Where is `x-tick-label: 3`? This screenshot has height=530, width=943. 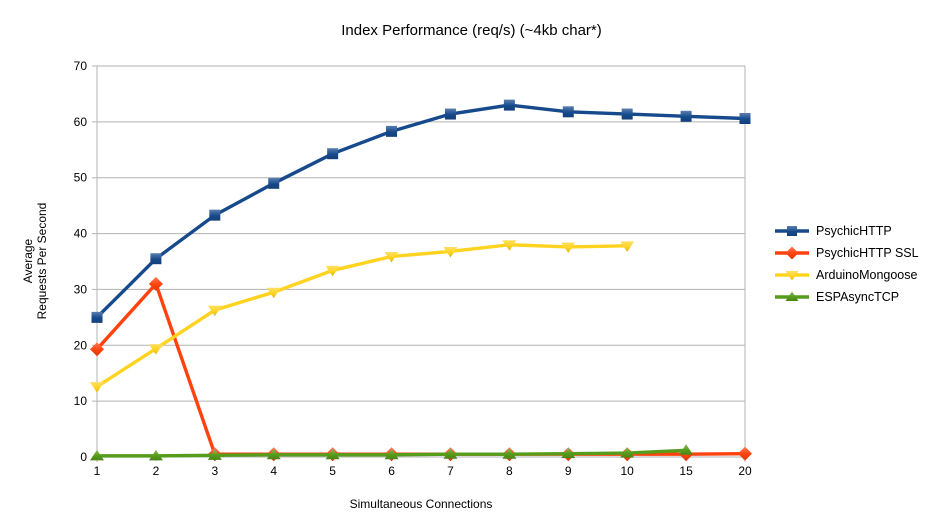
x-tick-label: 3 is located at coordinates (214, 471).